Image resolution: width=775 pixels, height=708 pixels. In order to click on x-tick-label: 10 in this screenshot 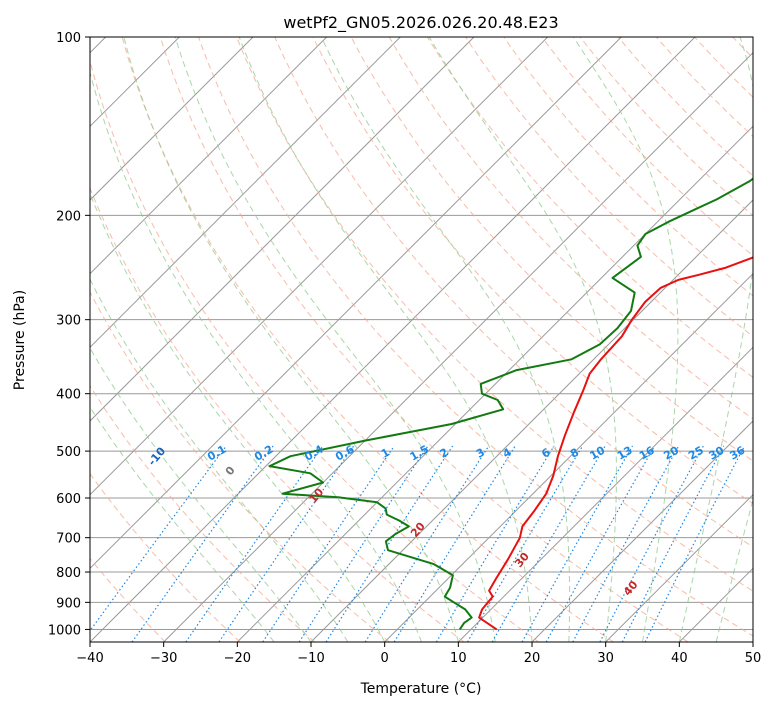, I will do `click(458, 658)`.